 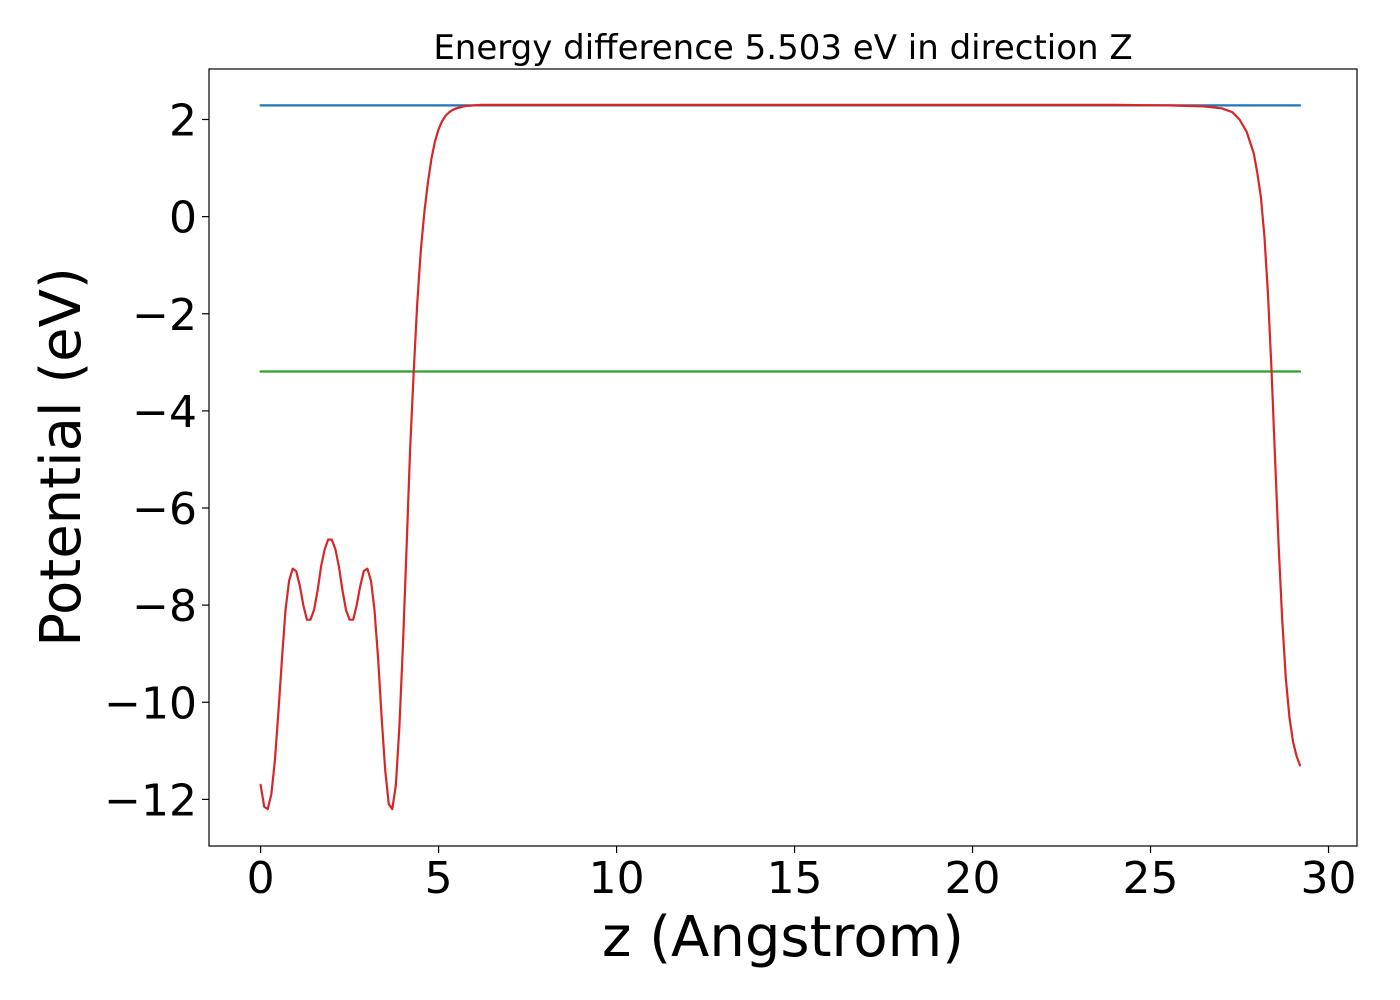 What do you see at coordinates (973, 878) in the screenshot?
I see `x-tick-label: 20` at bounding box center [973, 878].